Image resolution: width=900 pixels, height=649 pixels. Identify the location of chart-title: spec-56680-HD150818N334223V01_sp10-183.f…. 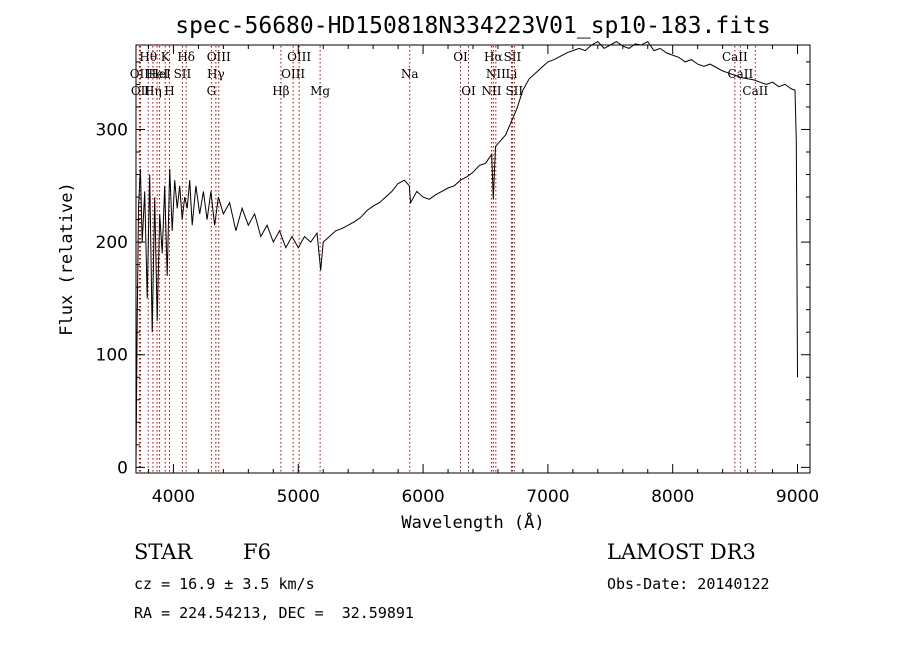
(472, 26).